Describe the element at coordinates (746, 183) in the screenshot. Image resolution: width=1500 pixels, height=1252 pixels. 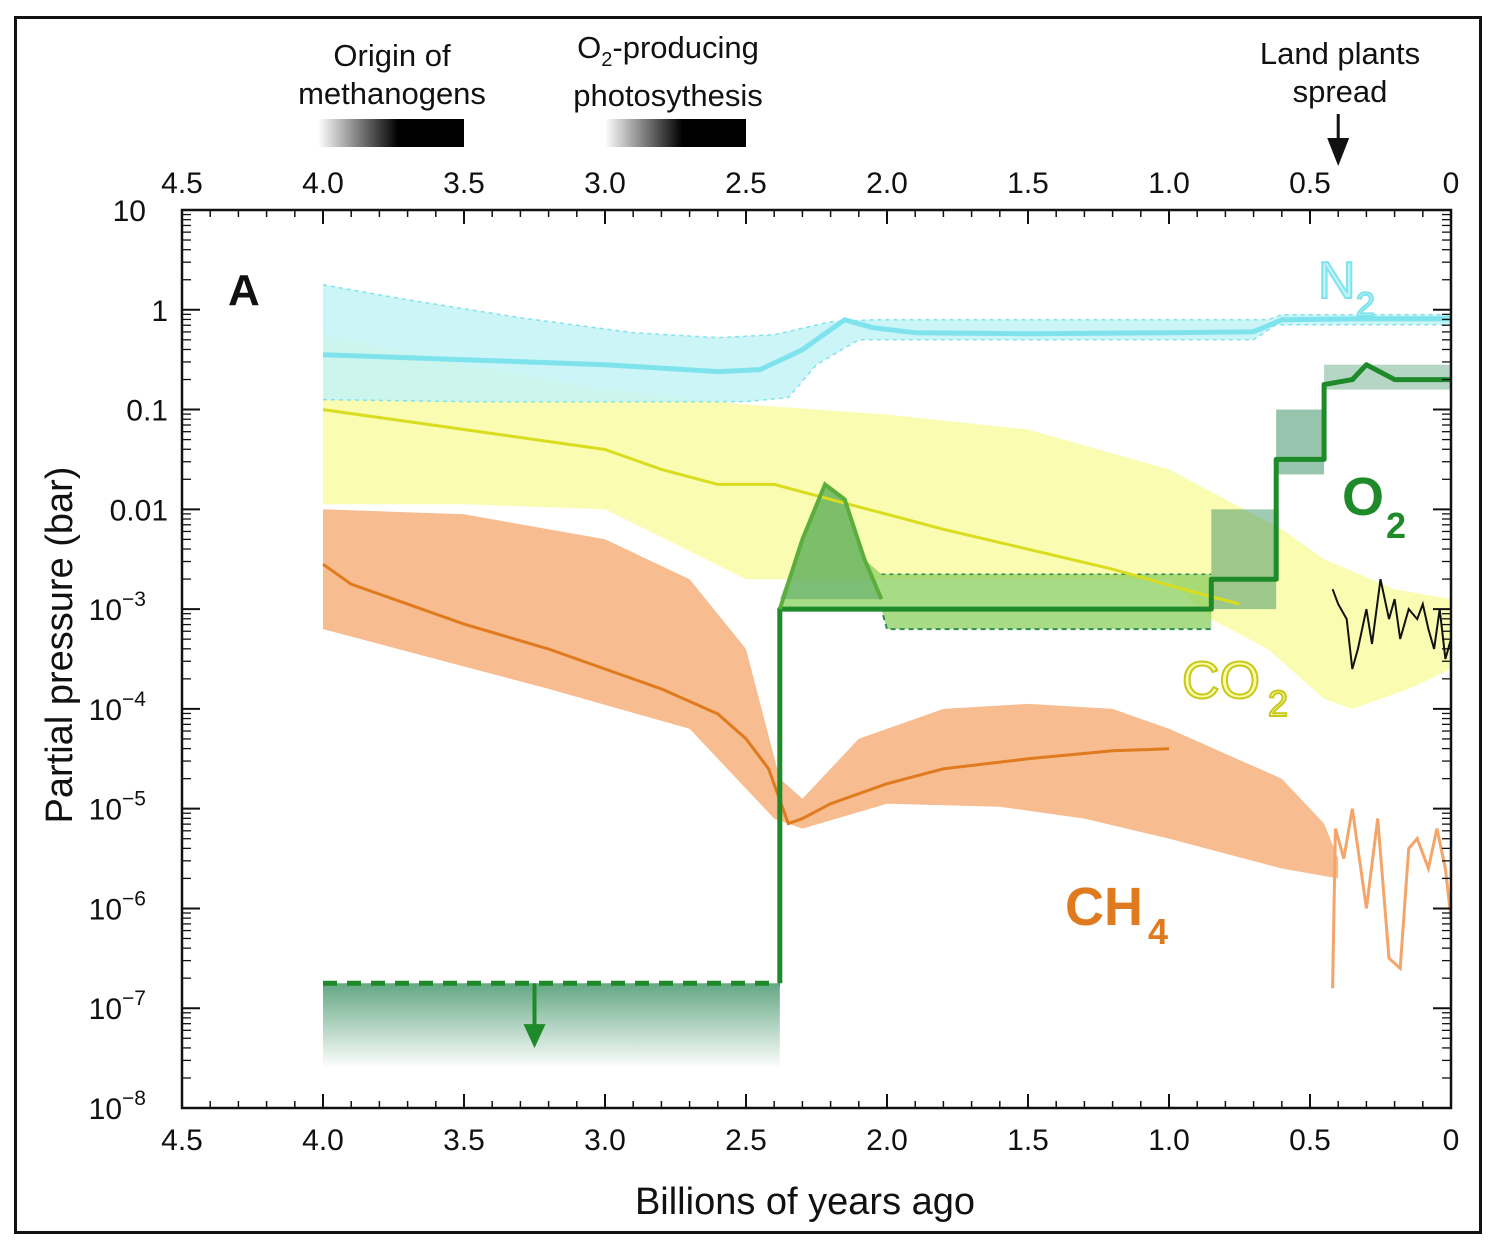
I see `x-tick-label-top: 2.5` at that location.